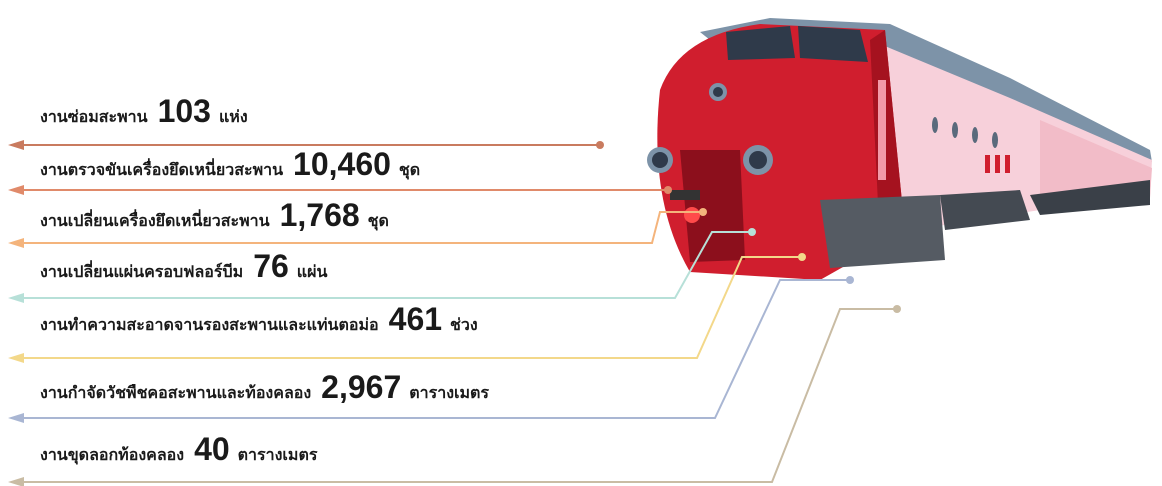  What do you see at coordinates (233, 116) in the screenshot?
I see `item-unit: แห่ง` at bounding box center [233, 116].